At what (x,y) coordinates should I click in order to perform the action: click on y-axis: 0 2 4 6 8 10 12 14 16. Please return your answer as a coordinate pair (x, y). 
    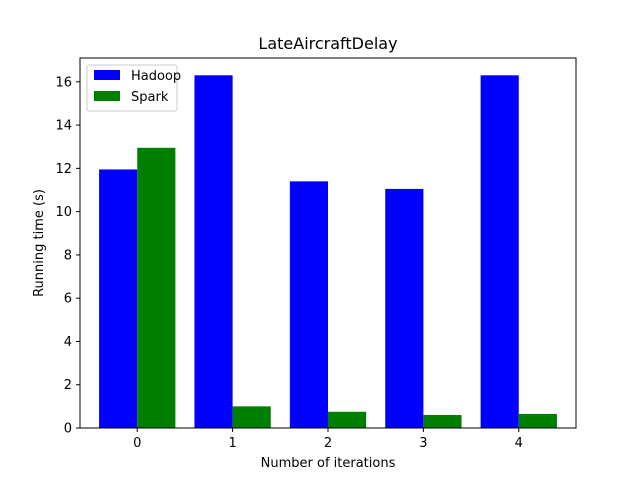
    Looking at the image, I should click on (67, 256).